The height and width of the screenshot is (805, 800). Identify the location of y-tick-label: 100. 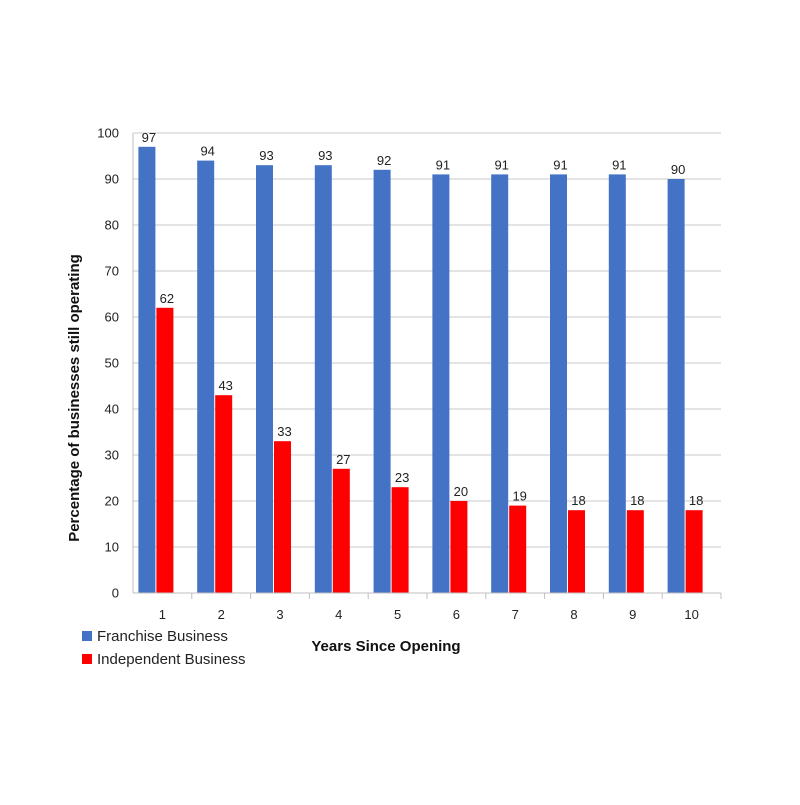
(108, 133).